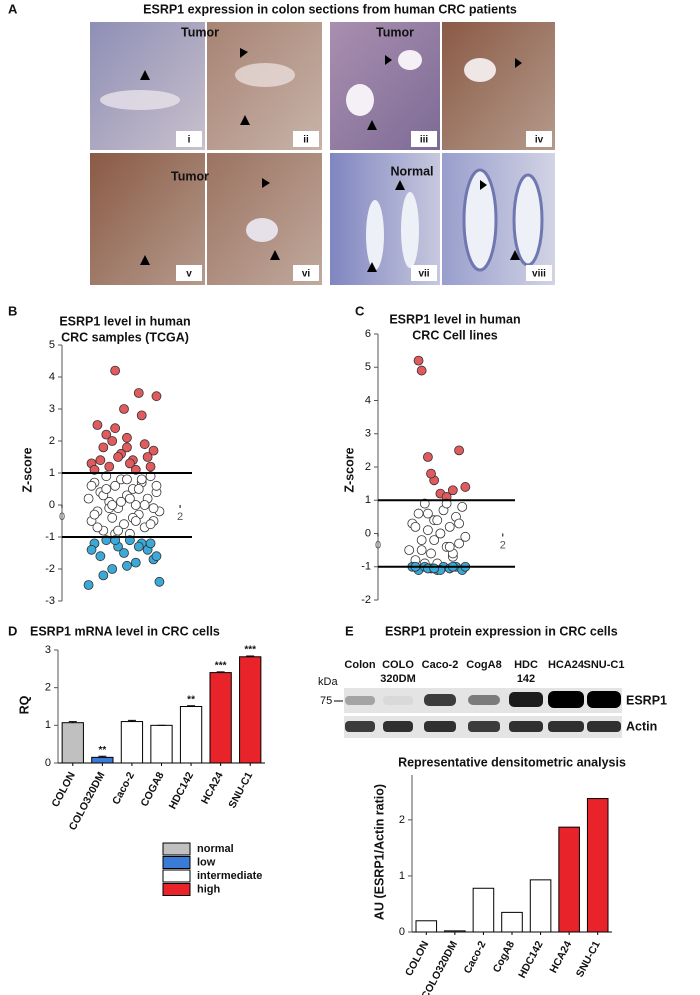 The height and width of the screenshot is (995, 700). What do you see at coordinates (641, 726) in the screenshot?
I see `band-label: Actin` at bounding box center [641, 726].